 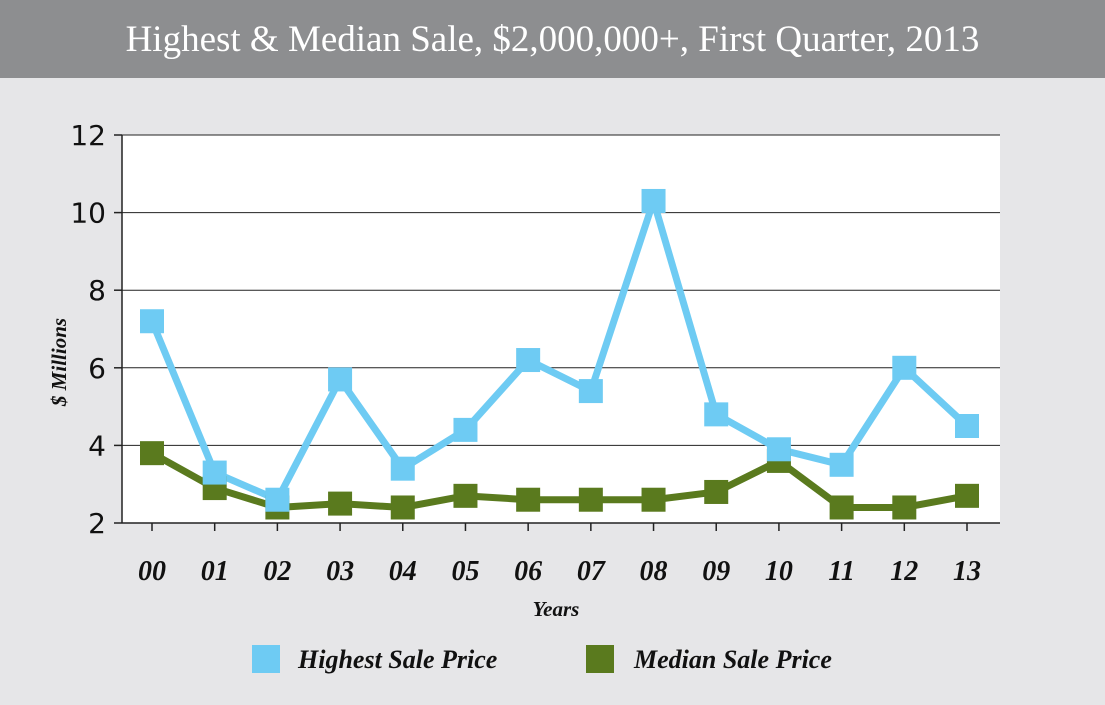 What do you see at coordinates (97, 445) in the screenshot?
I see `y-tick-label: 4` at bounding box center [97, 445].